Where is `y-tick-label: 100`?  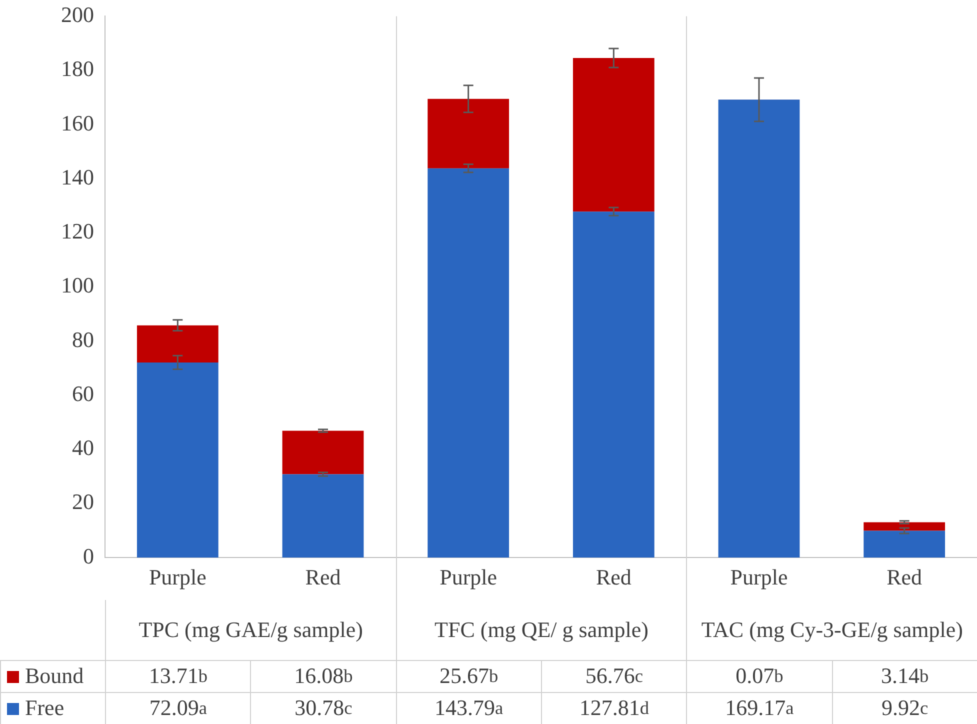
y-tick-label: 100 is located at coordinates (77, 285).